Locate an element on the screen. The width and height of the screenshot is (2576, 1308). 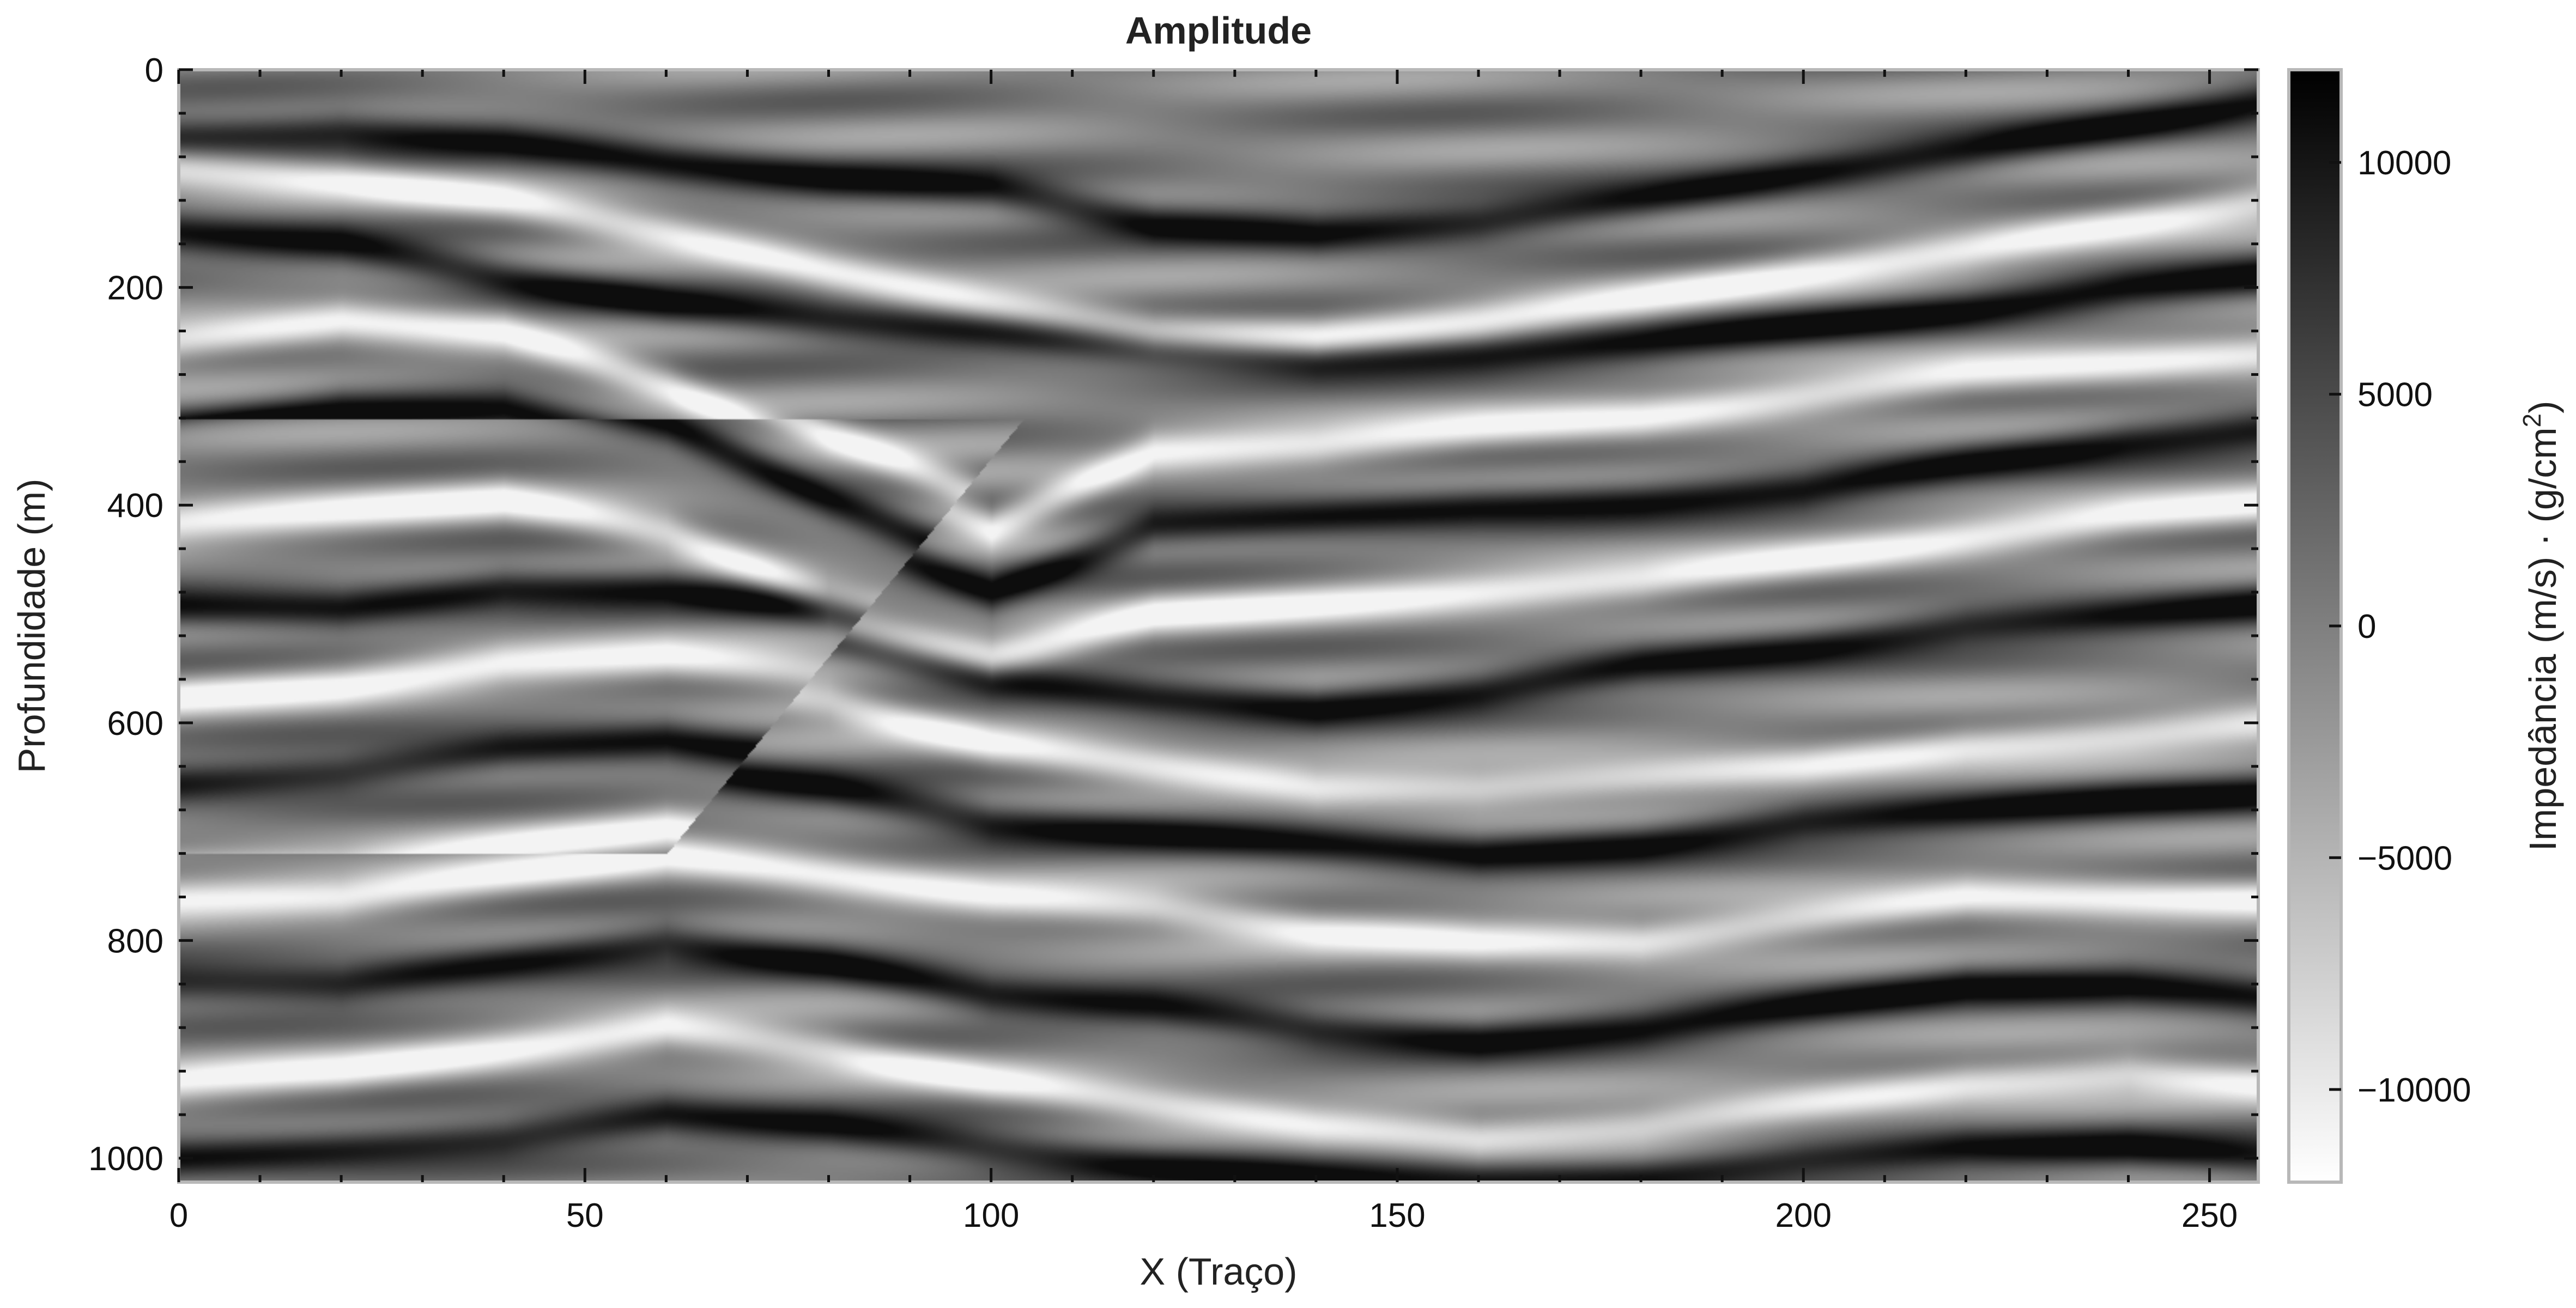
colorbar-tick-label: −5000 is located at coordinates (2405, 858).